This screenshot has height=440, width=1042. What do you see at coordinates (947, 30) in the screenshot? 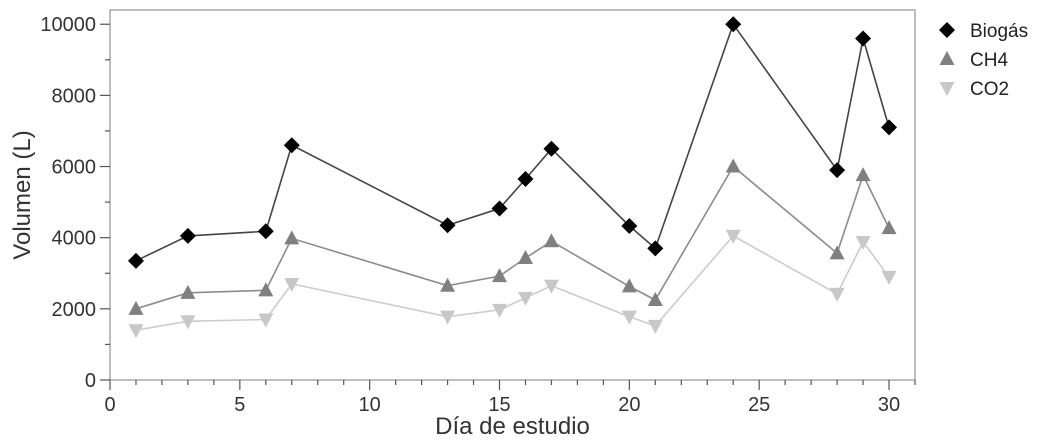
I see `legend-marker-biog-s` at bounding box center [947, 30].